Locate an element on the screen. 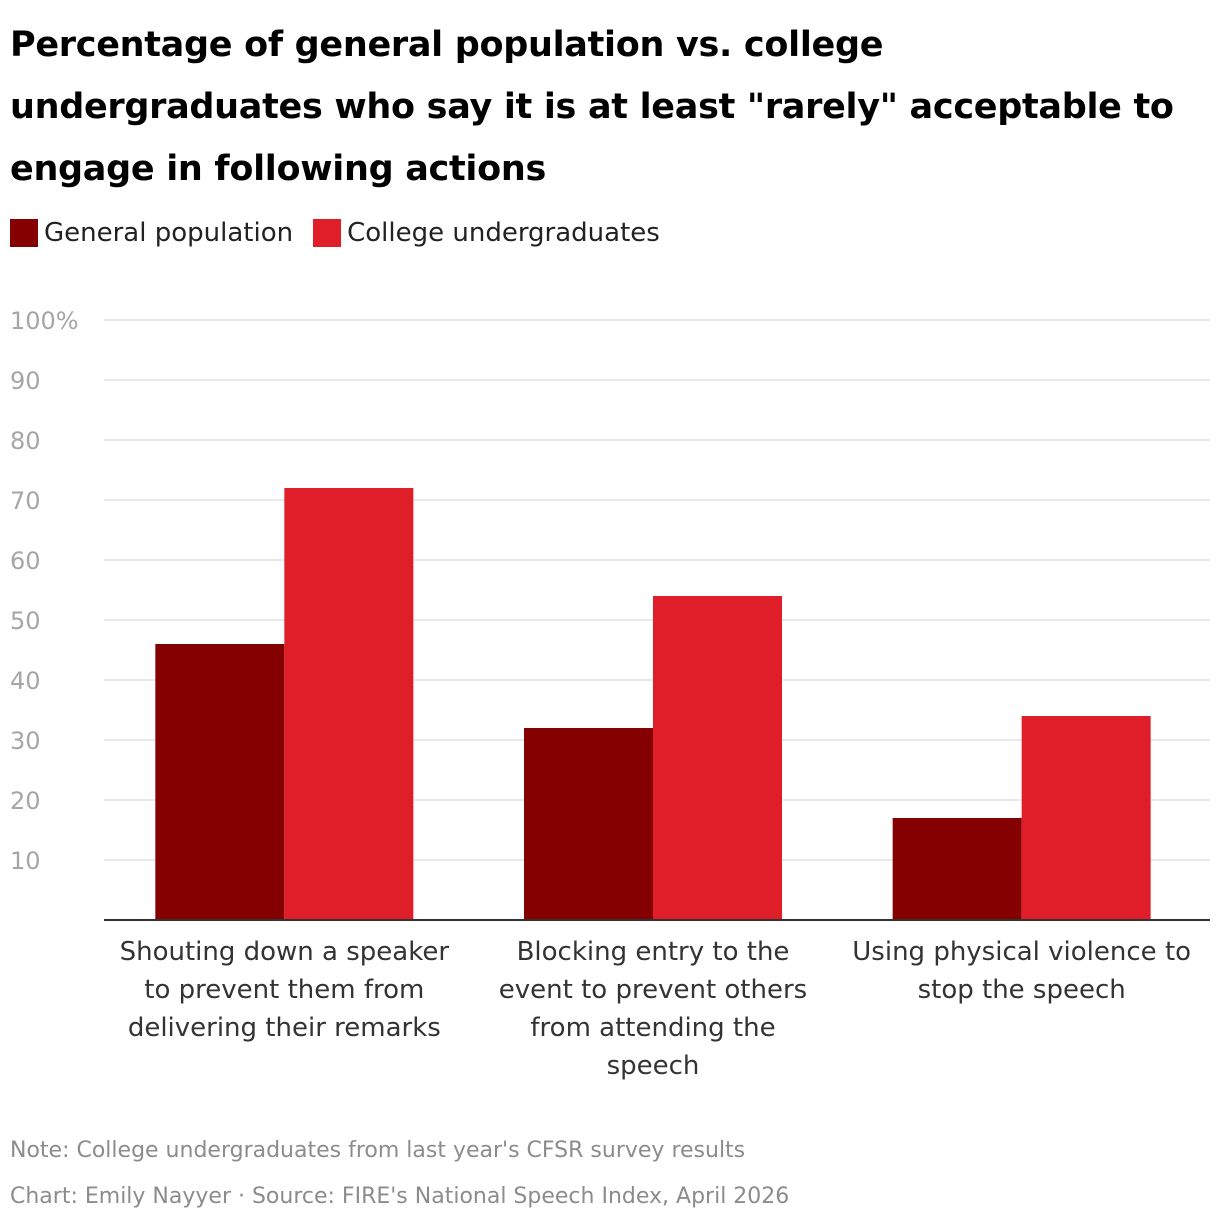 This screenshot has height=1226, width=1220. y-tick-label: 90 is located at coordinates (25, 381).